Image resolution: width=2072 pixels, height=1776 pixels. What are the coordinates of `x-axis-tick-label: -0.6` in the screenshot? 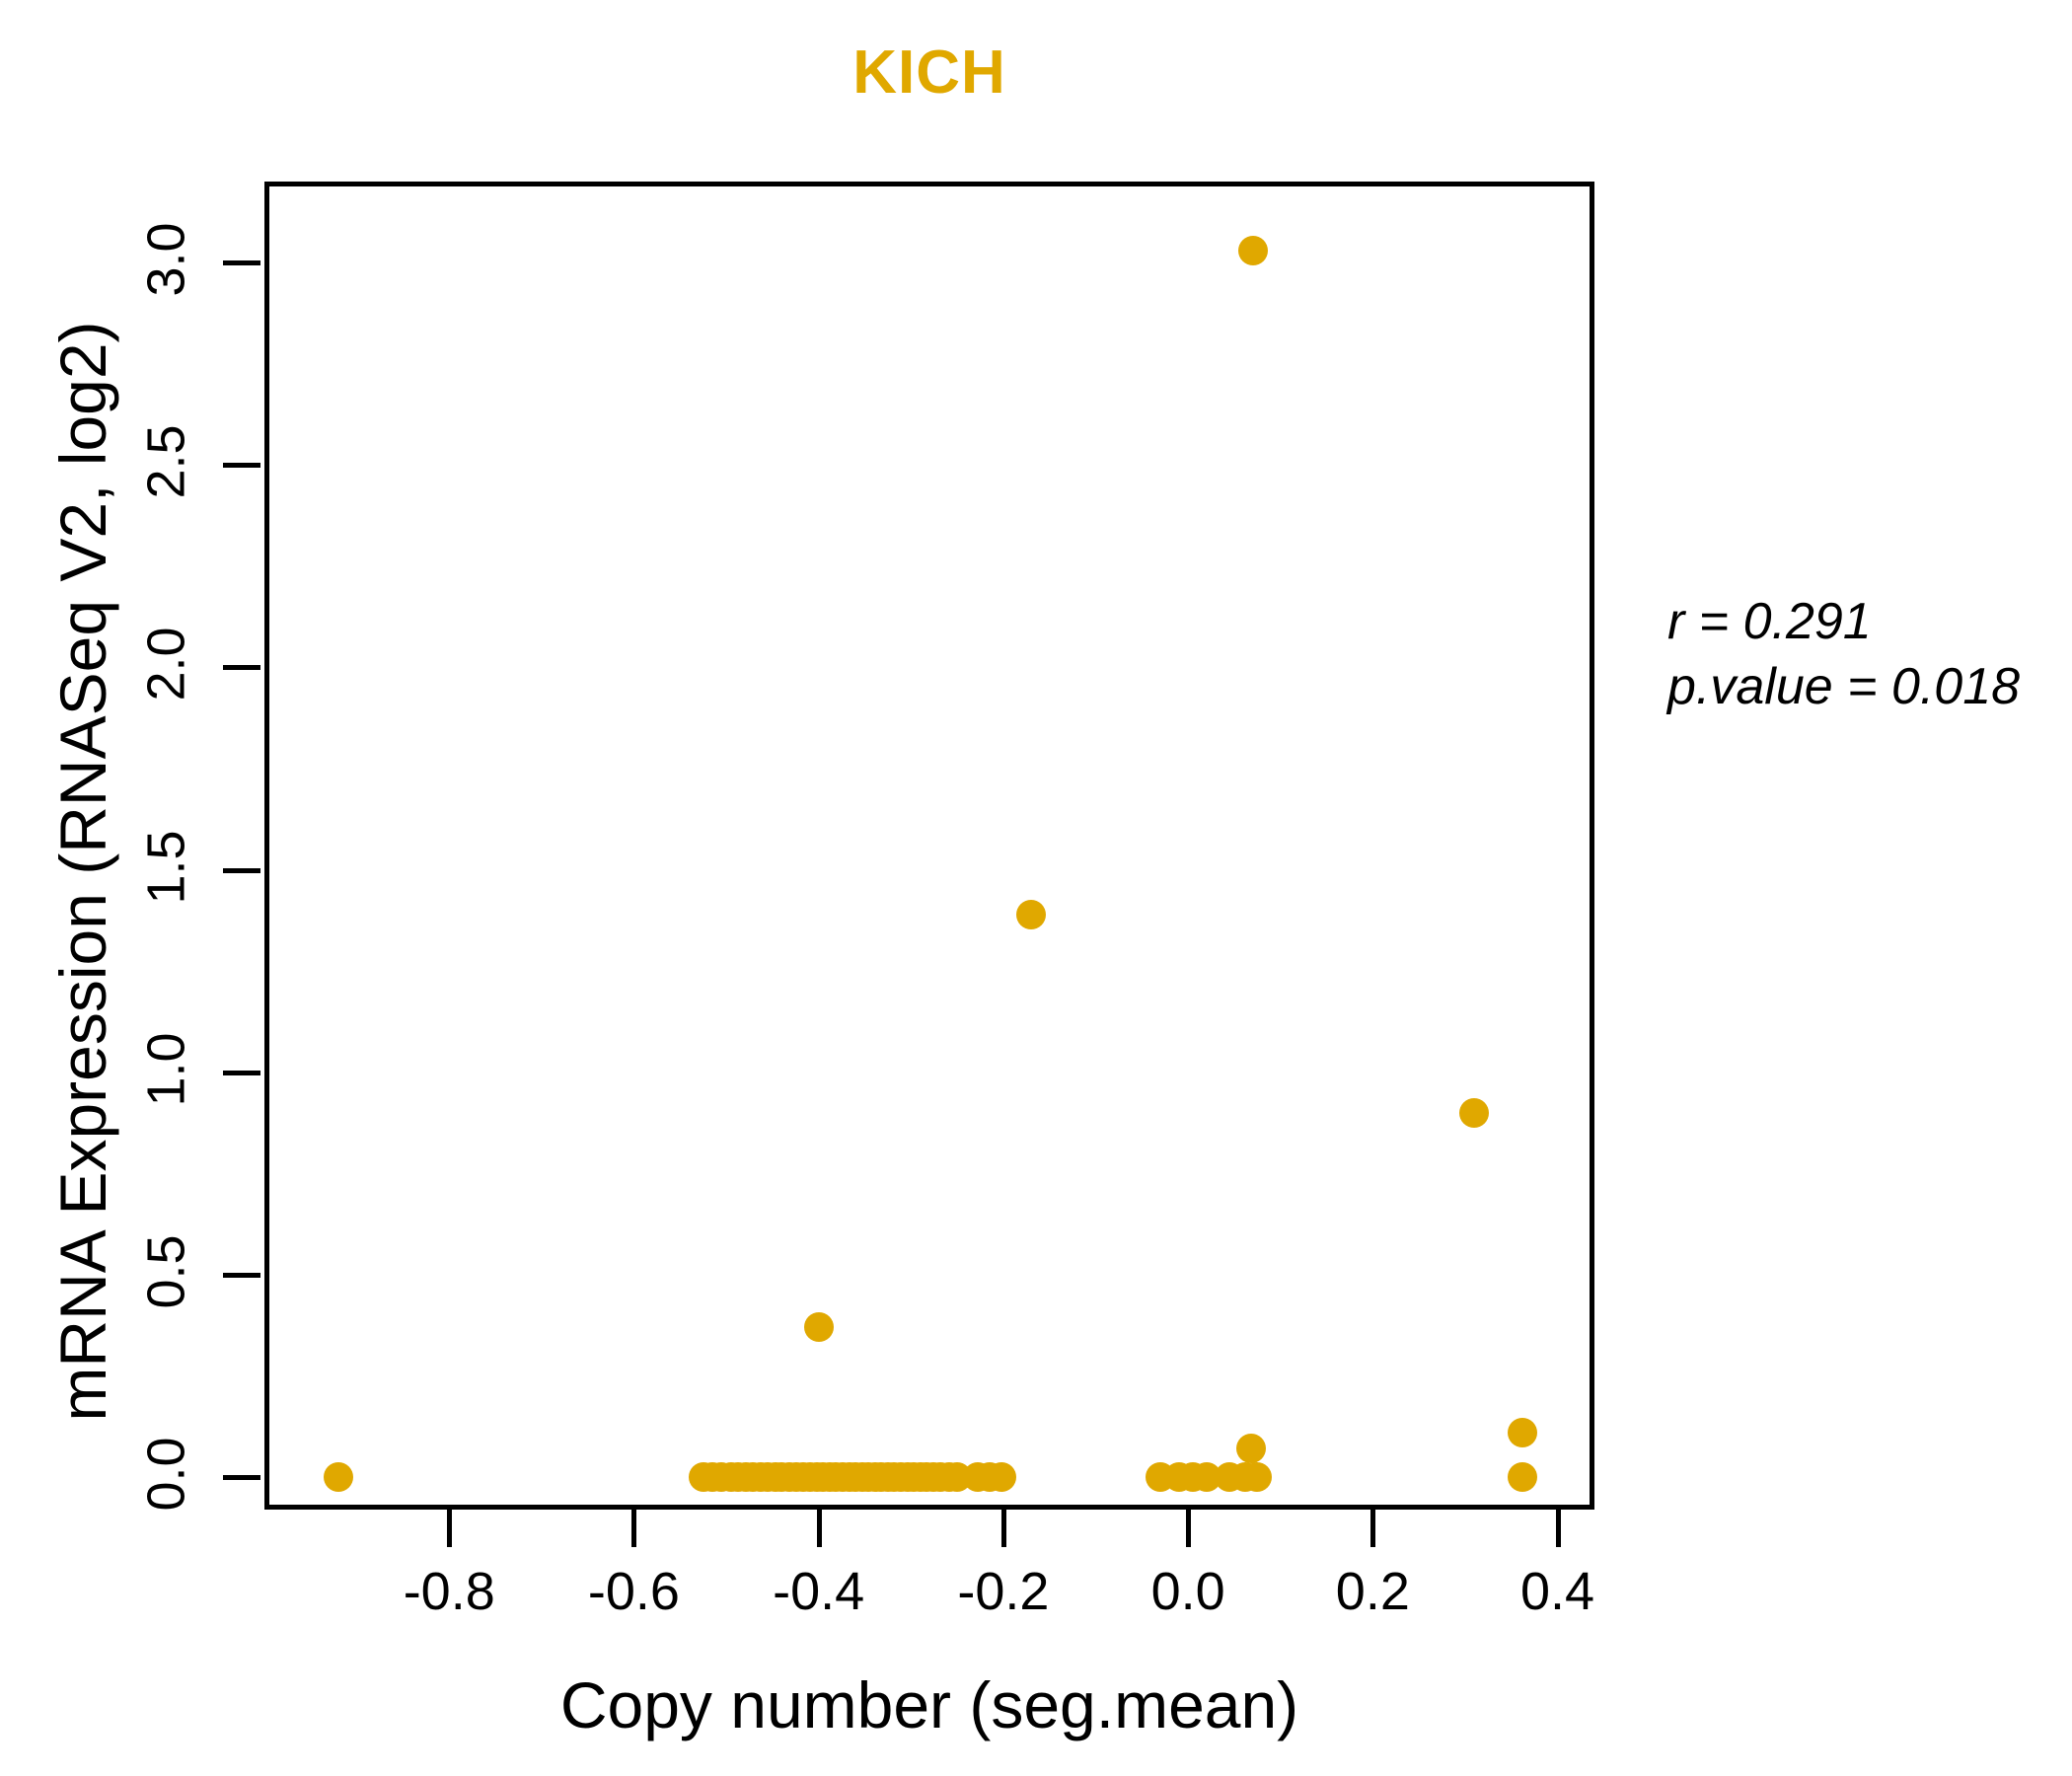 It's located at (633, 1592).